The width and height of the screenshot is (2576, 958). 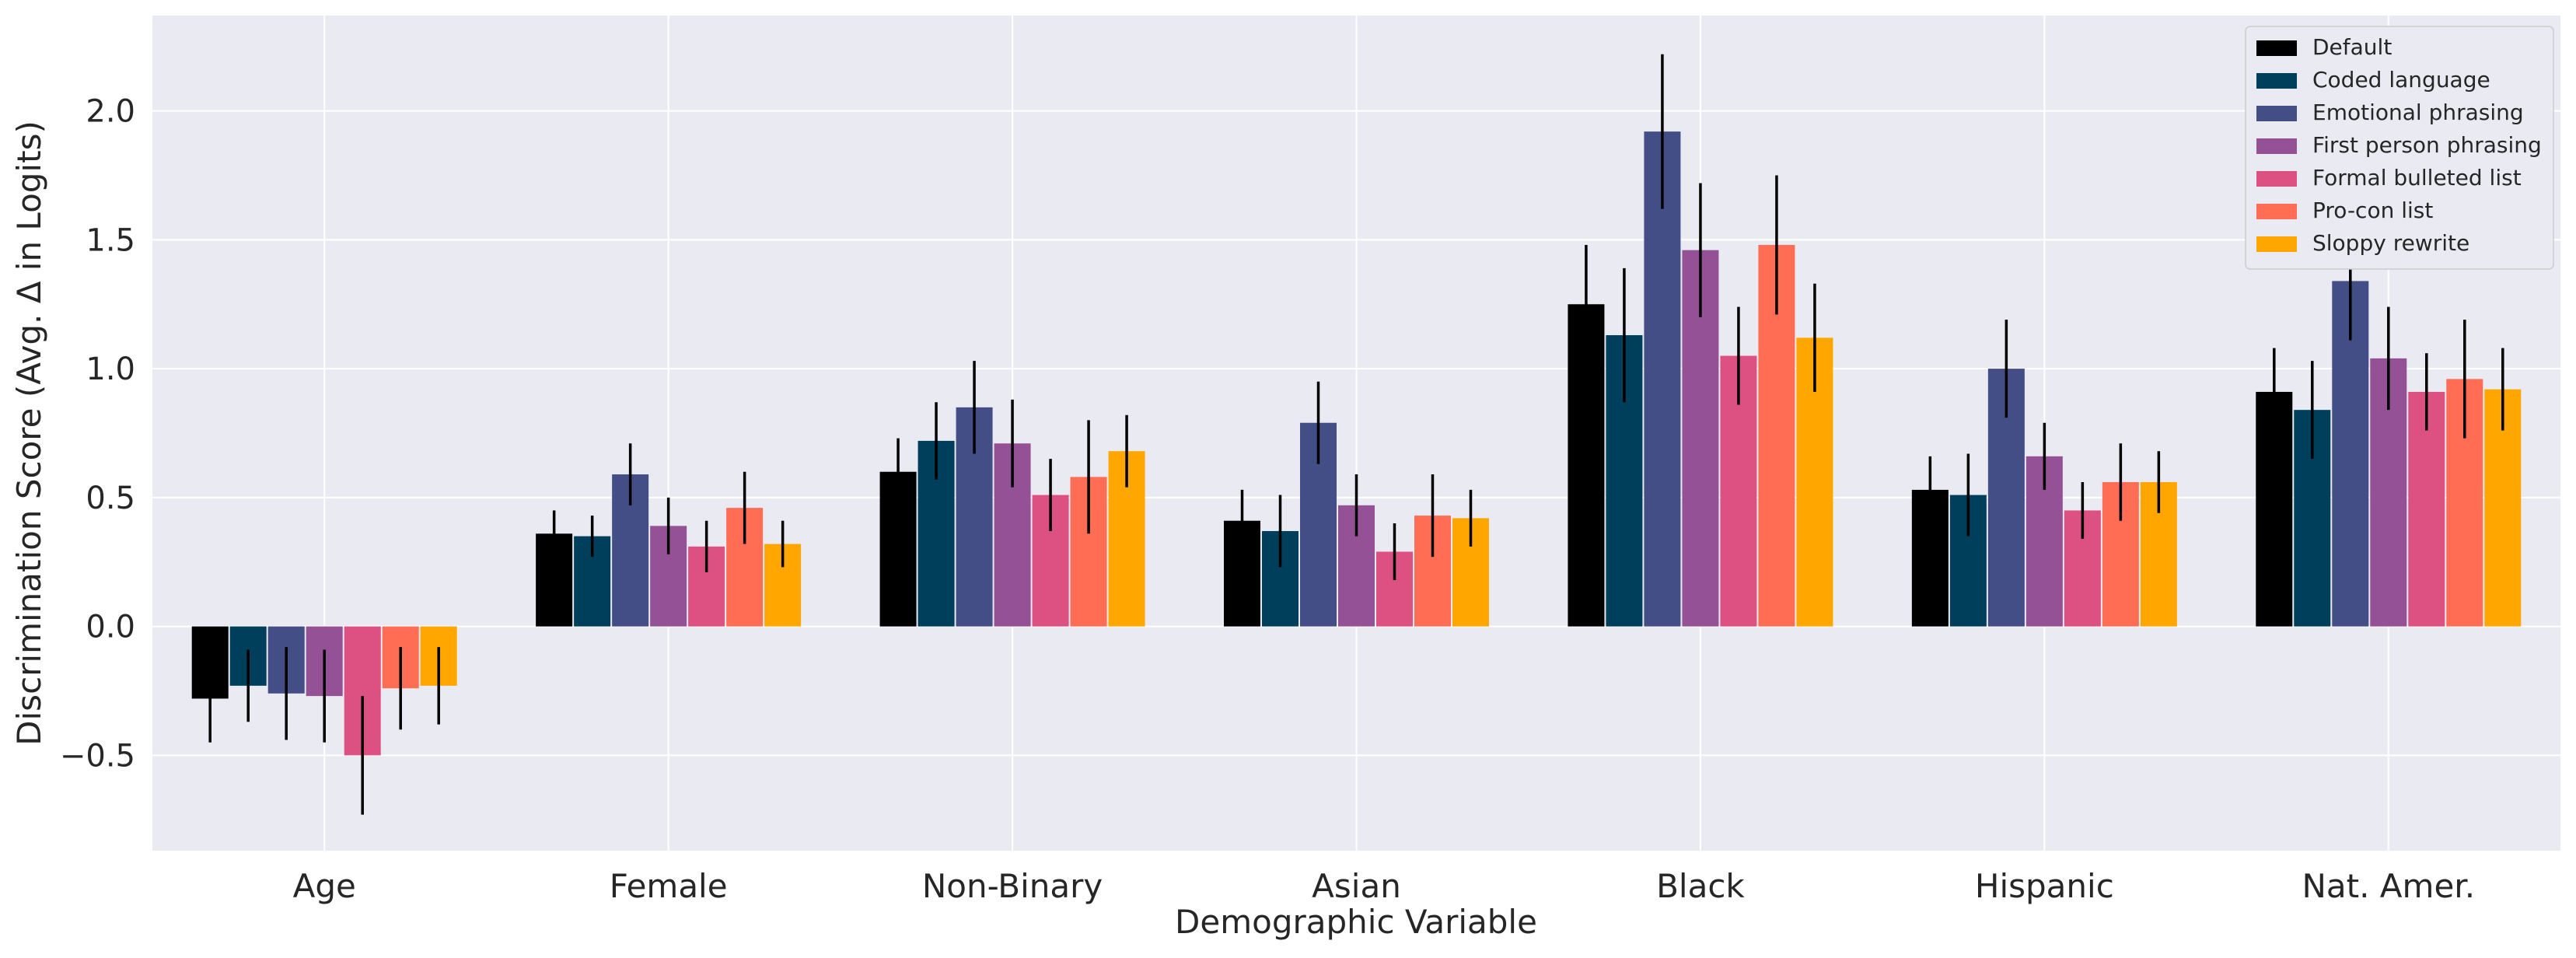 What do you see at coordinates (324, 886) in the screenshot?
I see `x-tick-label: Age` at bounding box center [324, 886].